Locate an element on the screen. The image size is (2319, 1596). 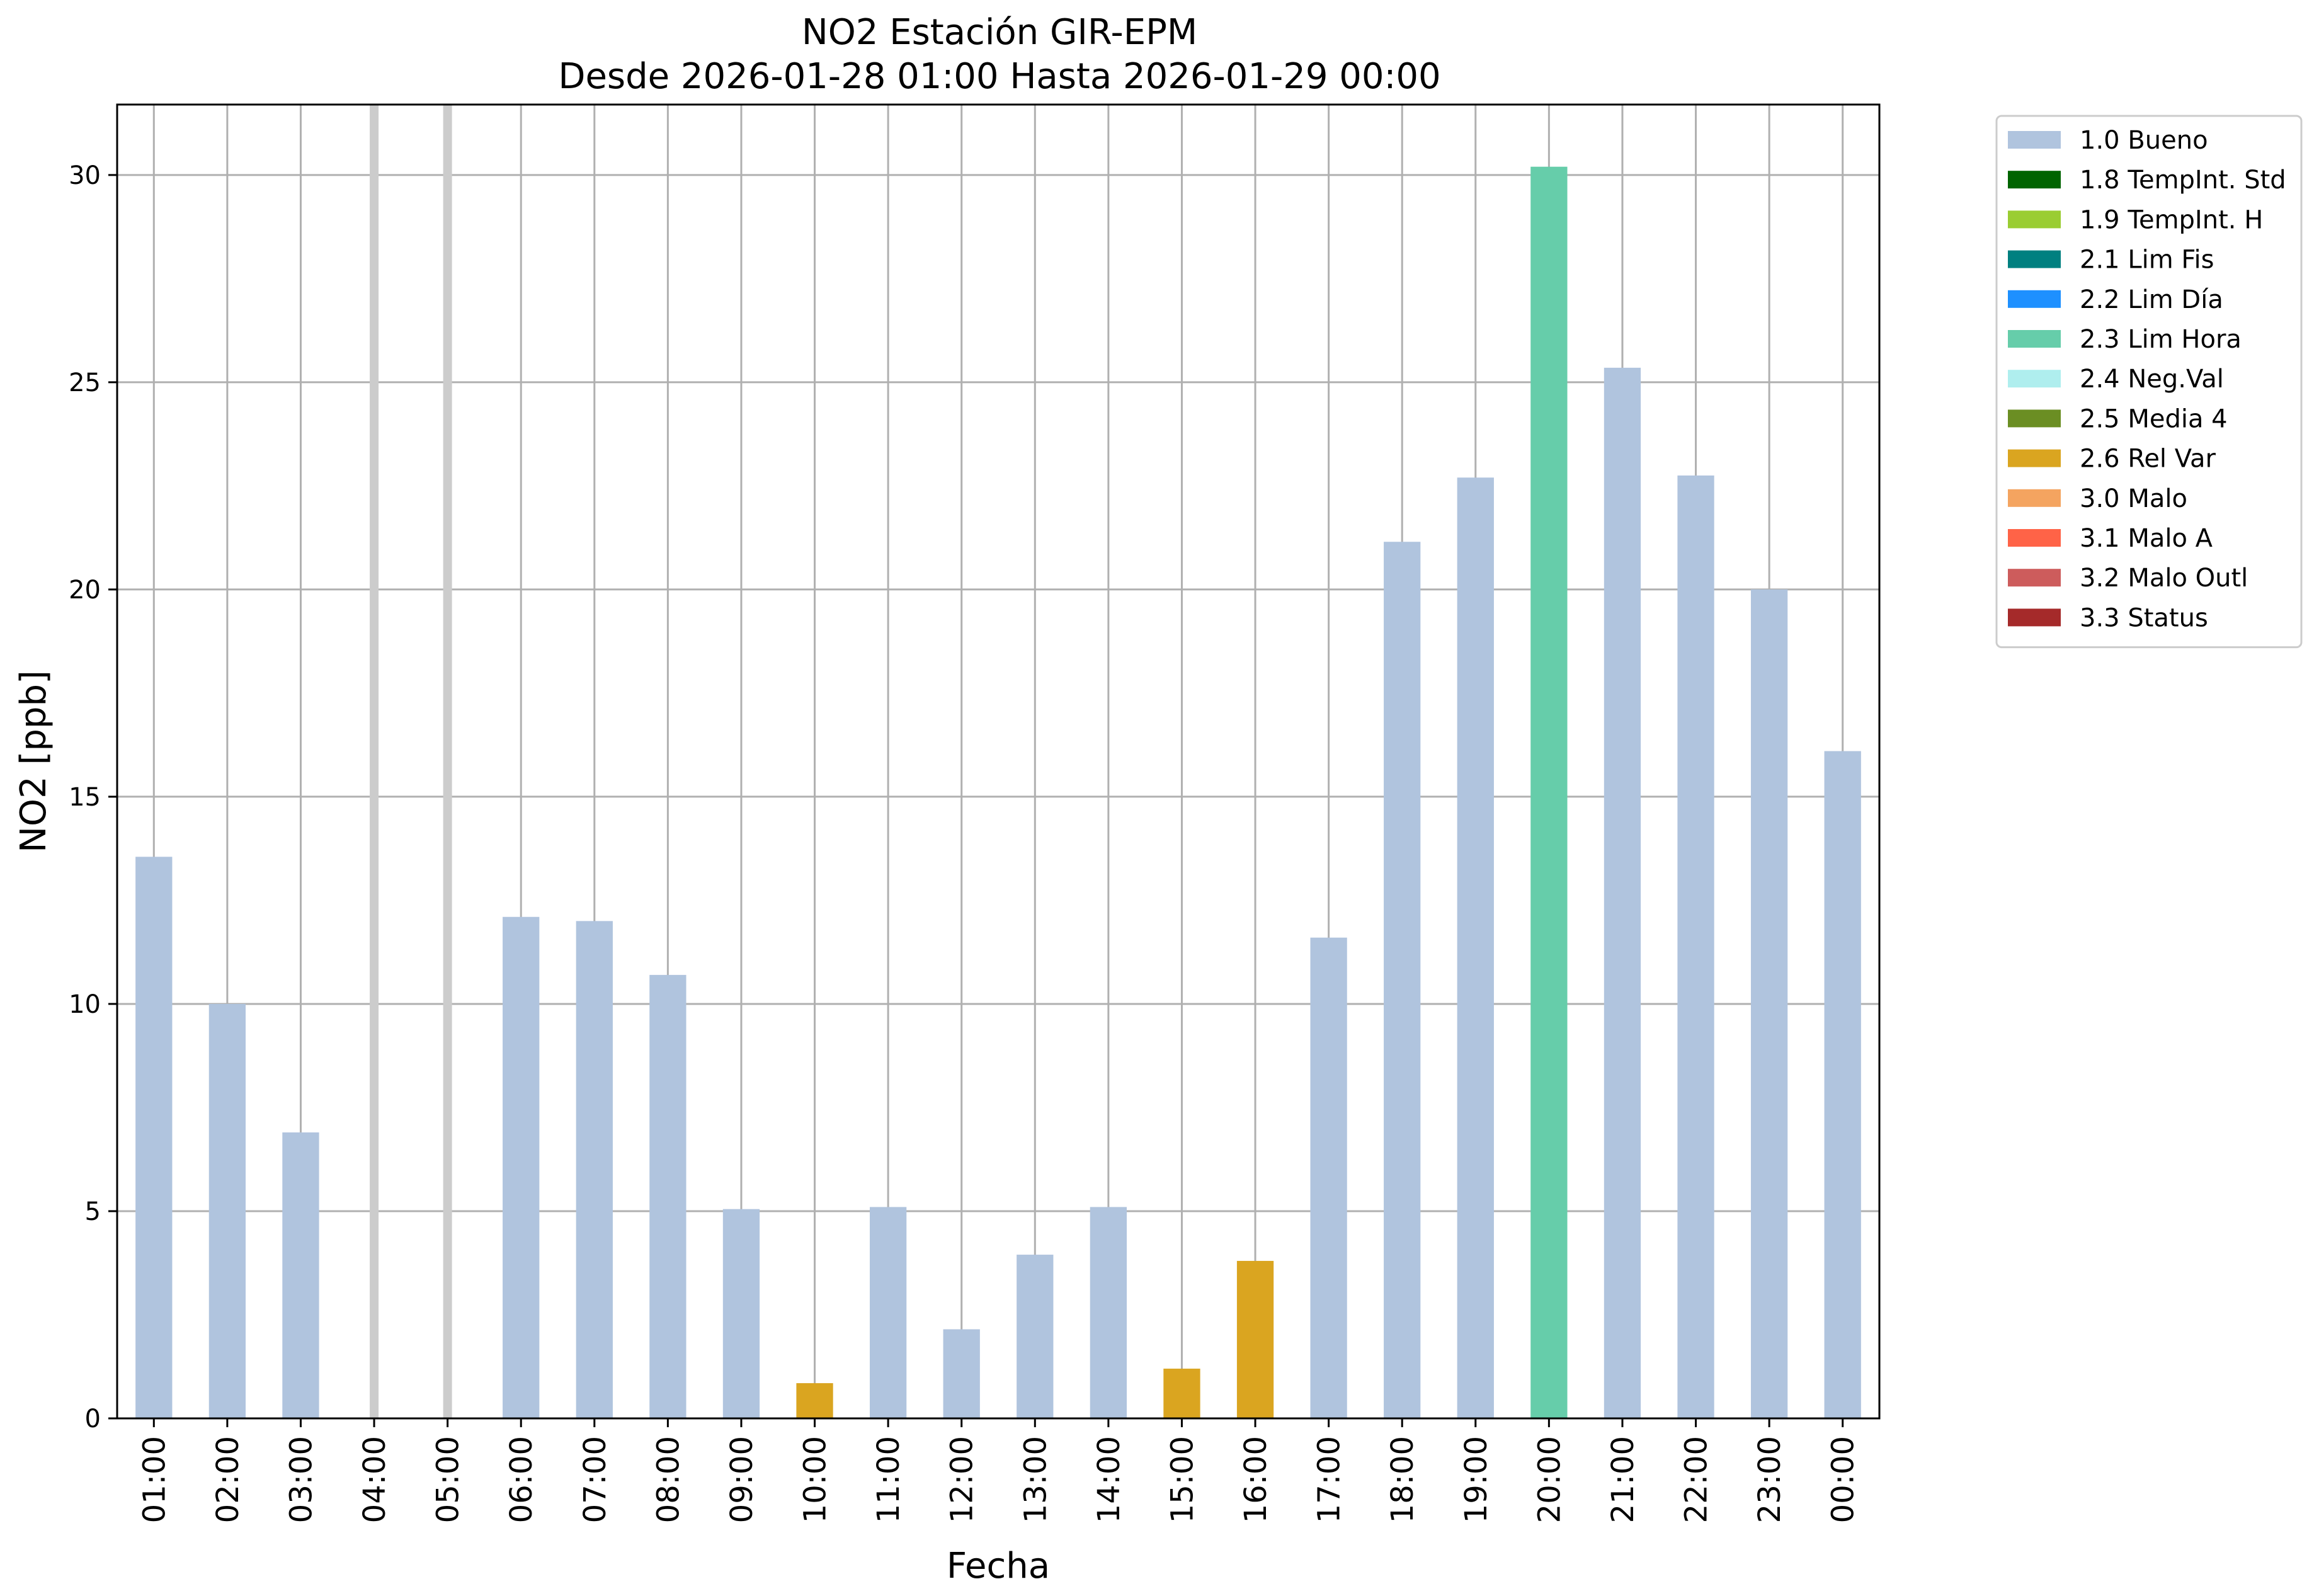
x-axis-label: Fecha is located at coordinates (998, 1566).